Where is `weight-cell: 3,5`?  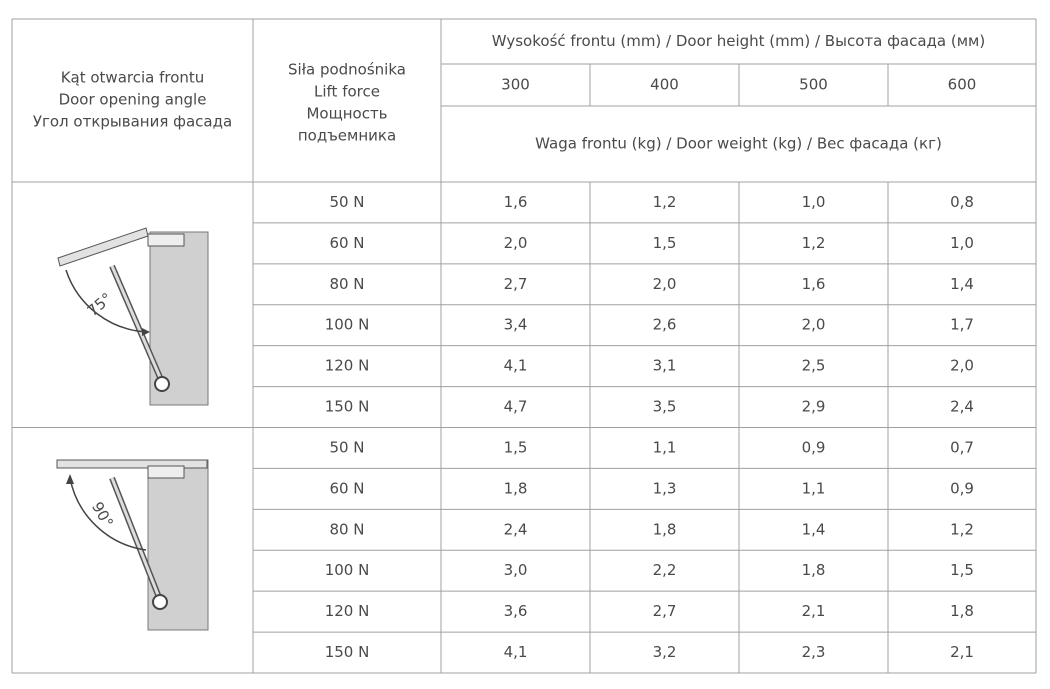
weight-cell: 3,5 is located at coordinates (665, 407).